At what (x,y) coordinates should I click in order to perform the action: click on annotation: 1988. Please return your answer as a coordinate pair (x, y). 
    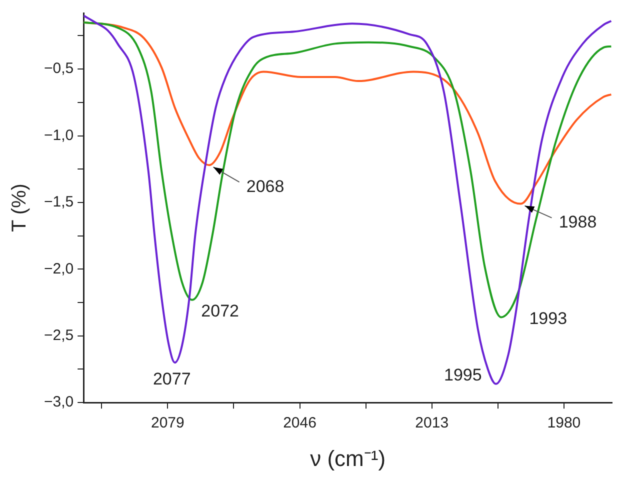
    Looking at the image, I should click on (577, 222).